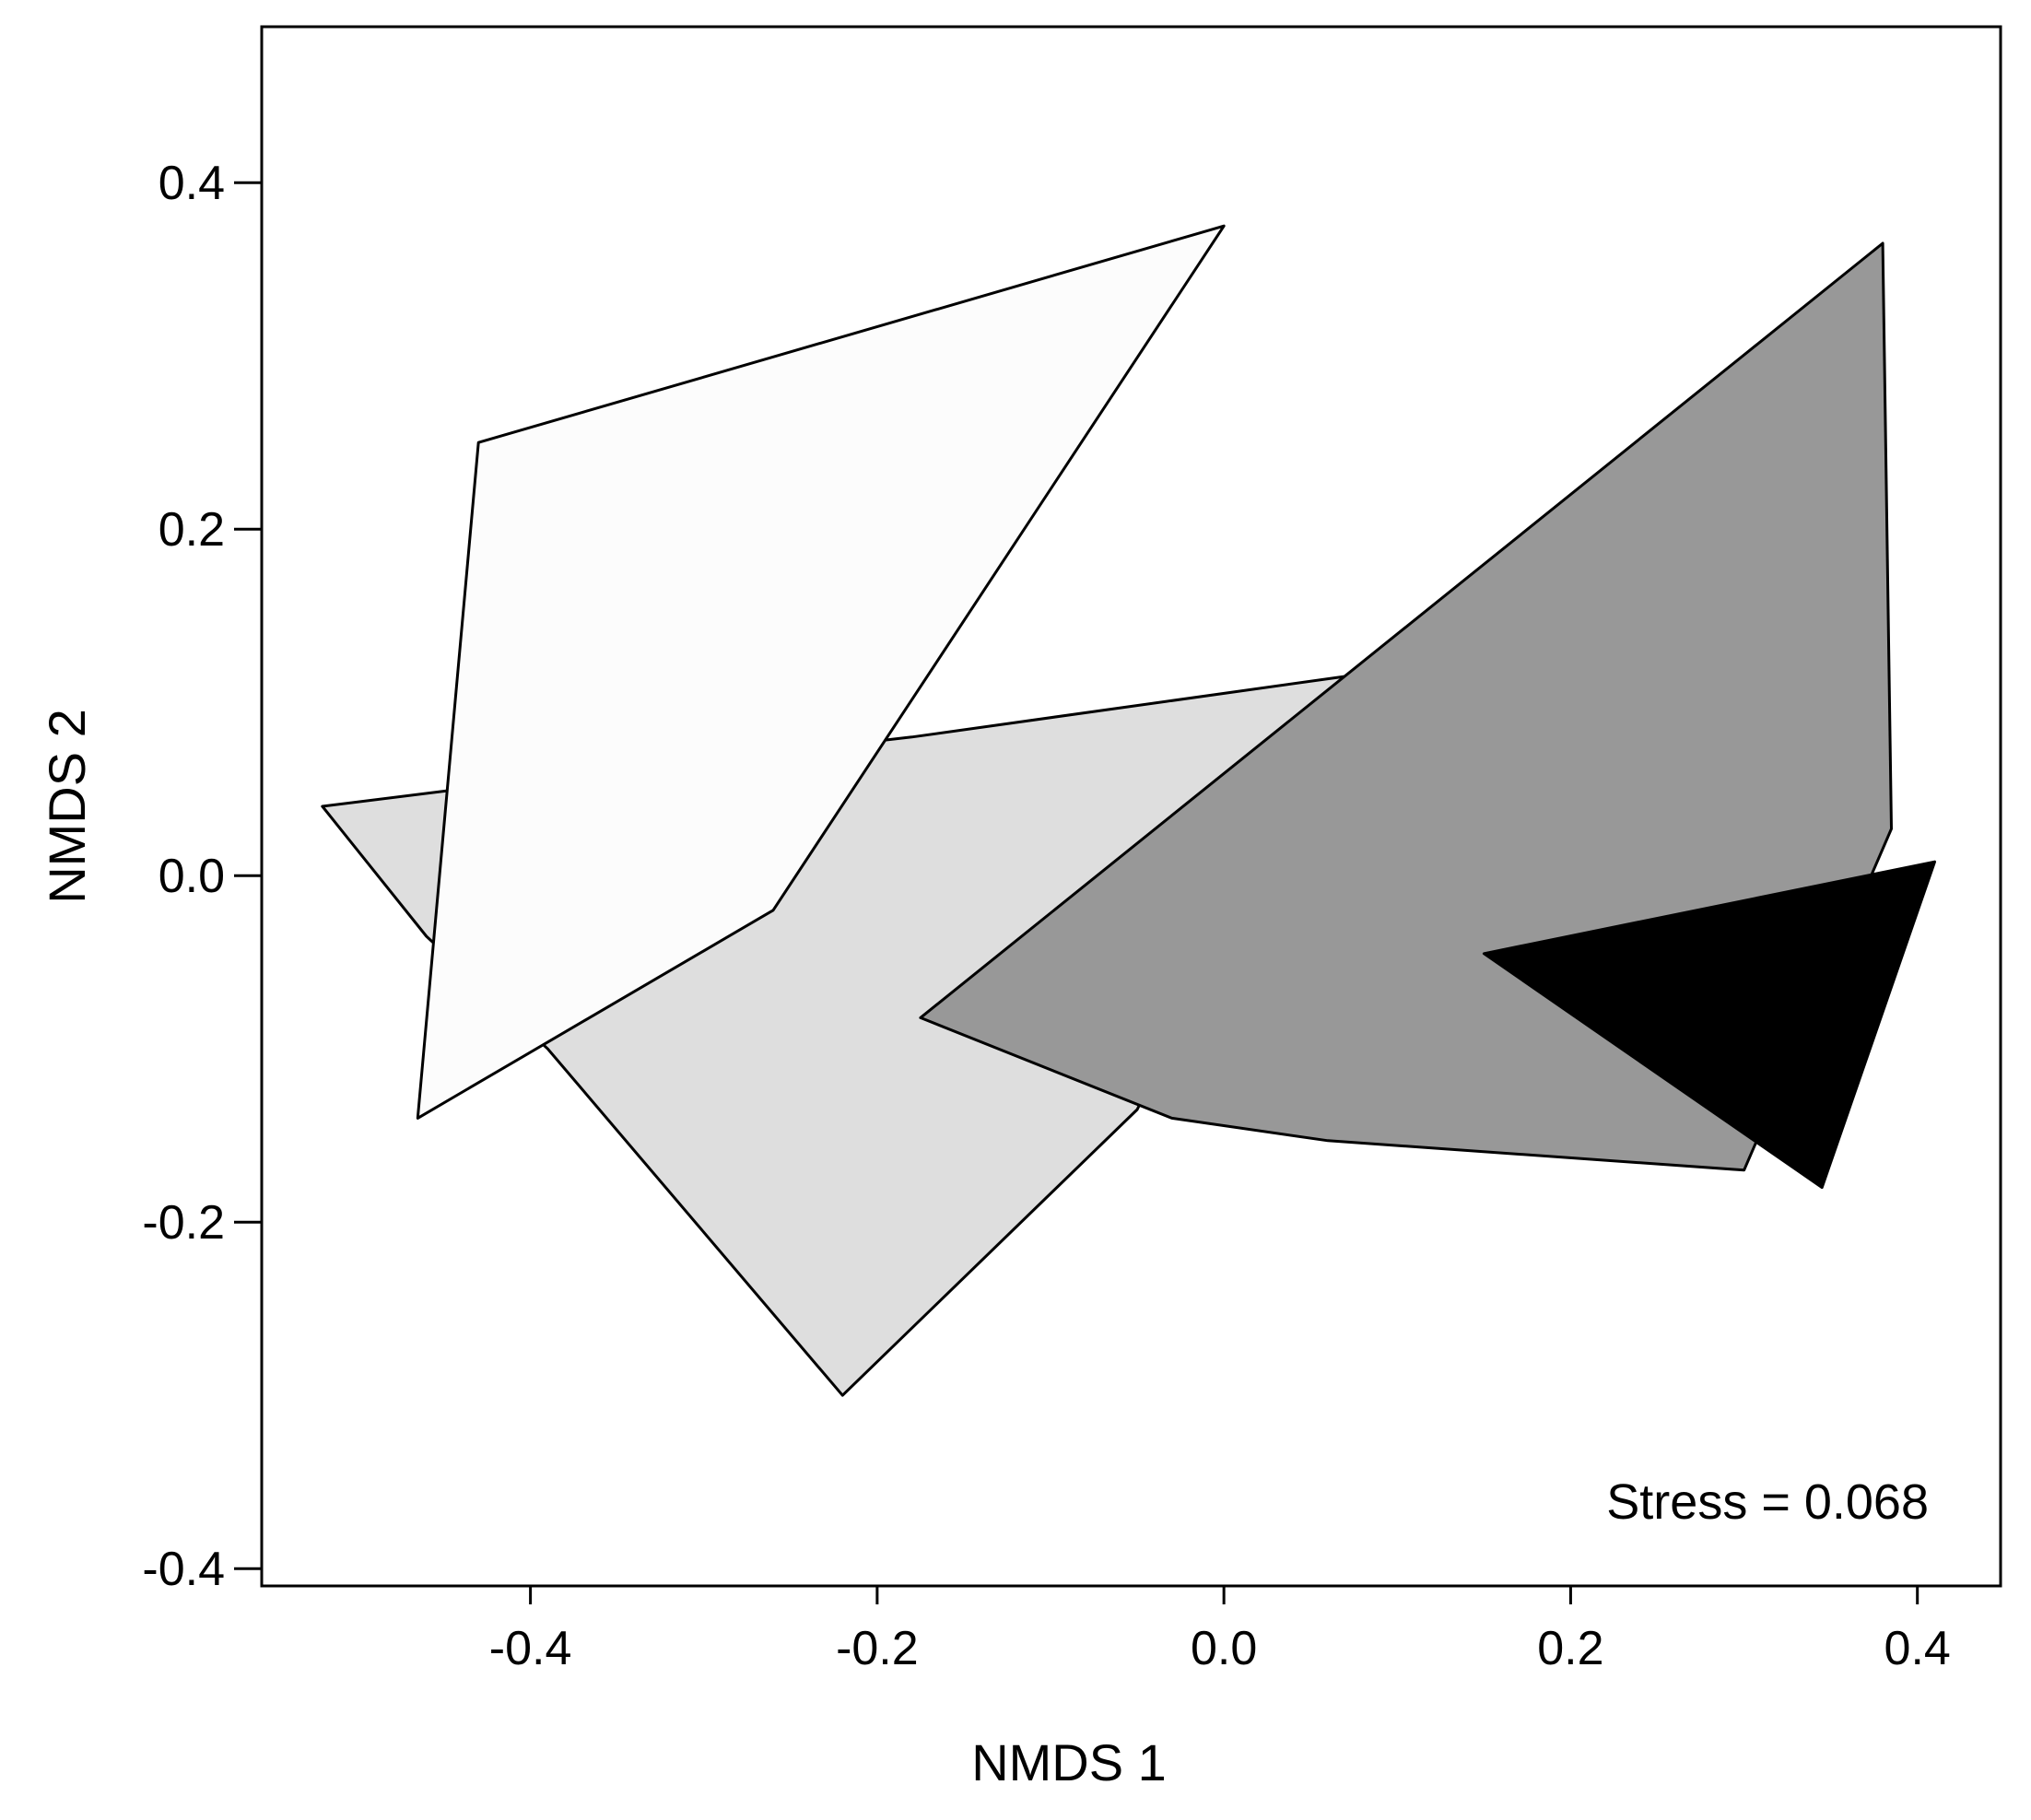 Image resolution: width=2031 pixels, height=1820 pixels. Describe the element at coordinates (1570, 1648) in the screenshot. I see `x-tick-label: 0.2` at that location.